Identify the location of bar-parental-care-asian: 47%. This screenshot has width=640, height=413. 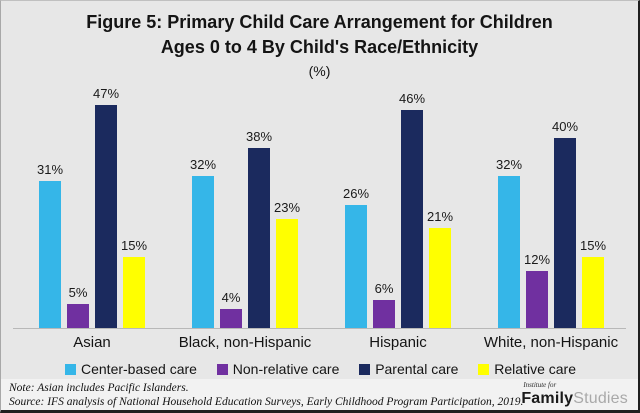
(106, 207).